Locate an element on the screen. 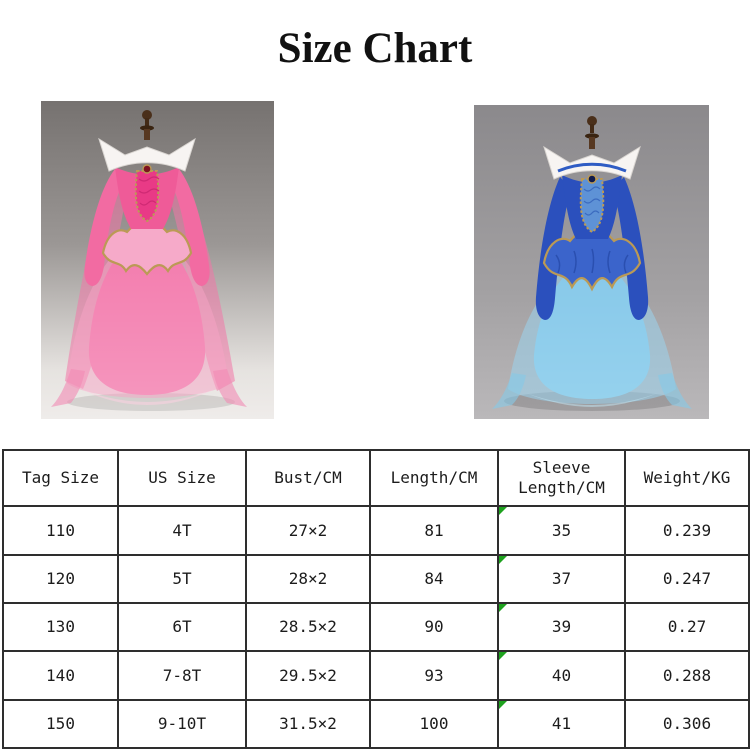  table-cell: 29.5×2 is located at coordinates (308, 675).